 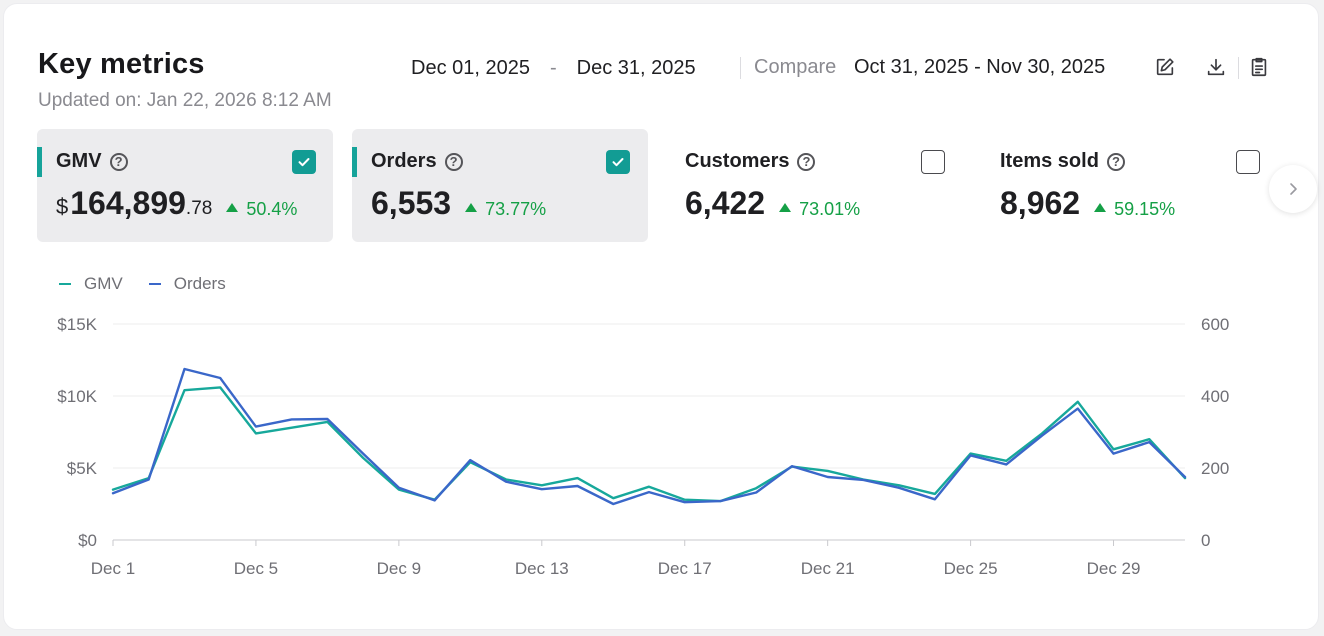 I want to click on legend-item-gmv: GMV, so click(x=91, y=284).